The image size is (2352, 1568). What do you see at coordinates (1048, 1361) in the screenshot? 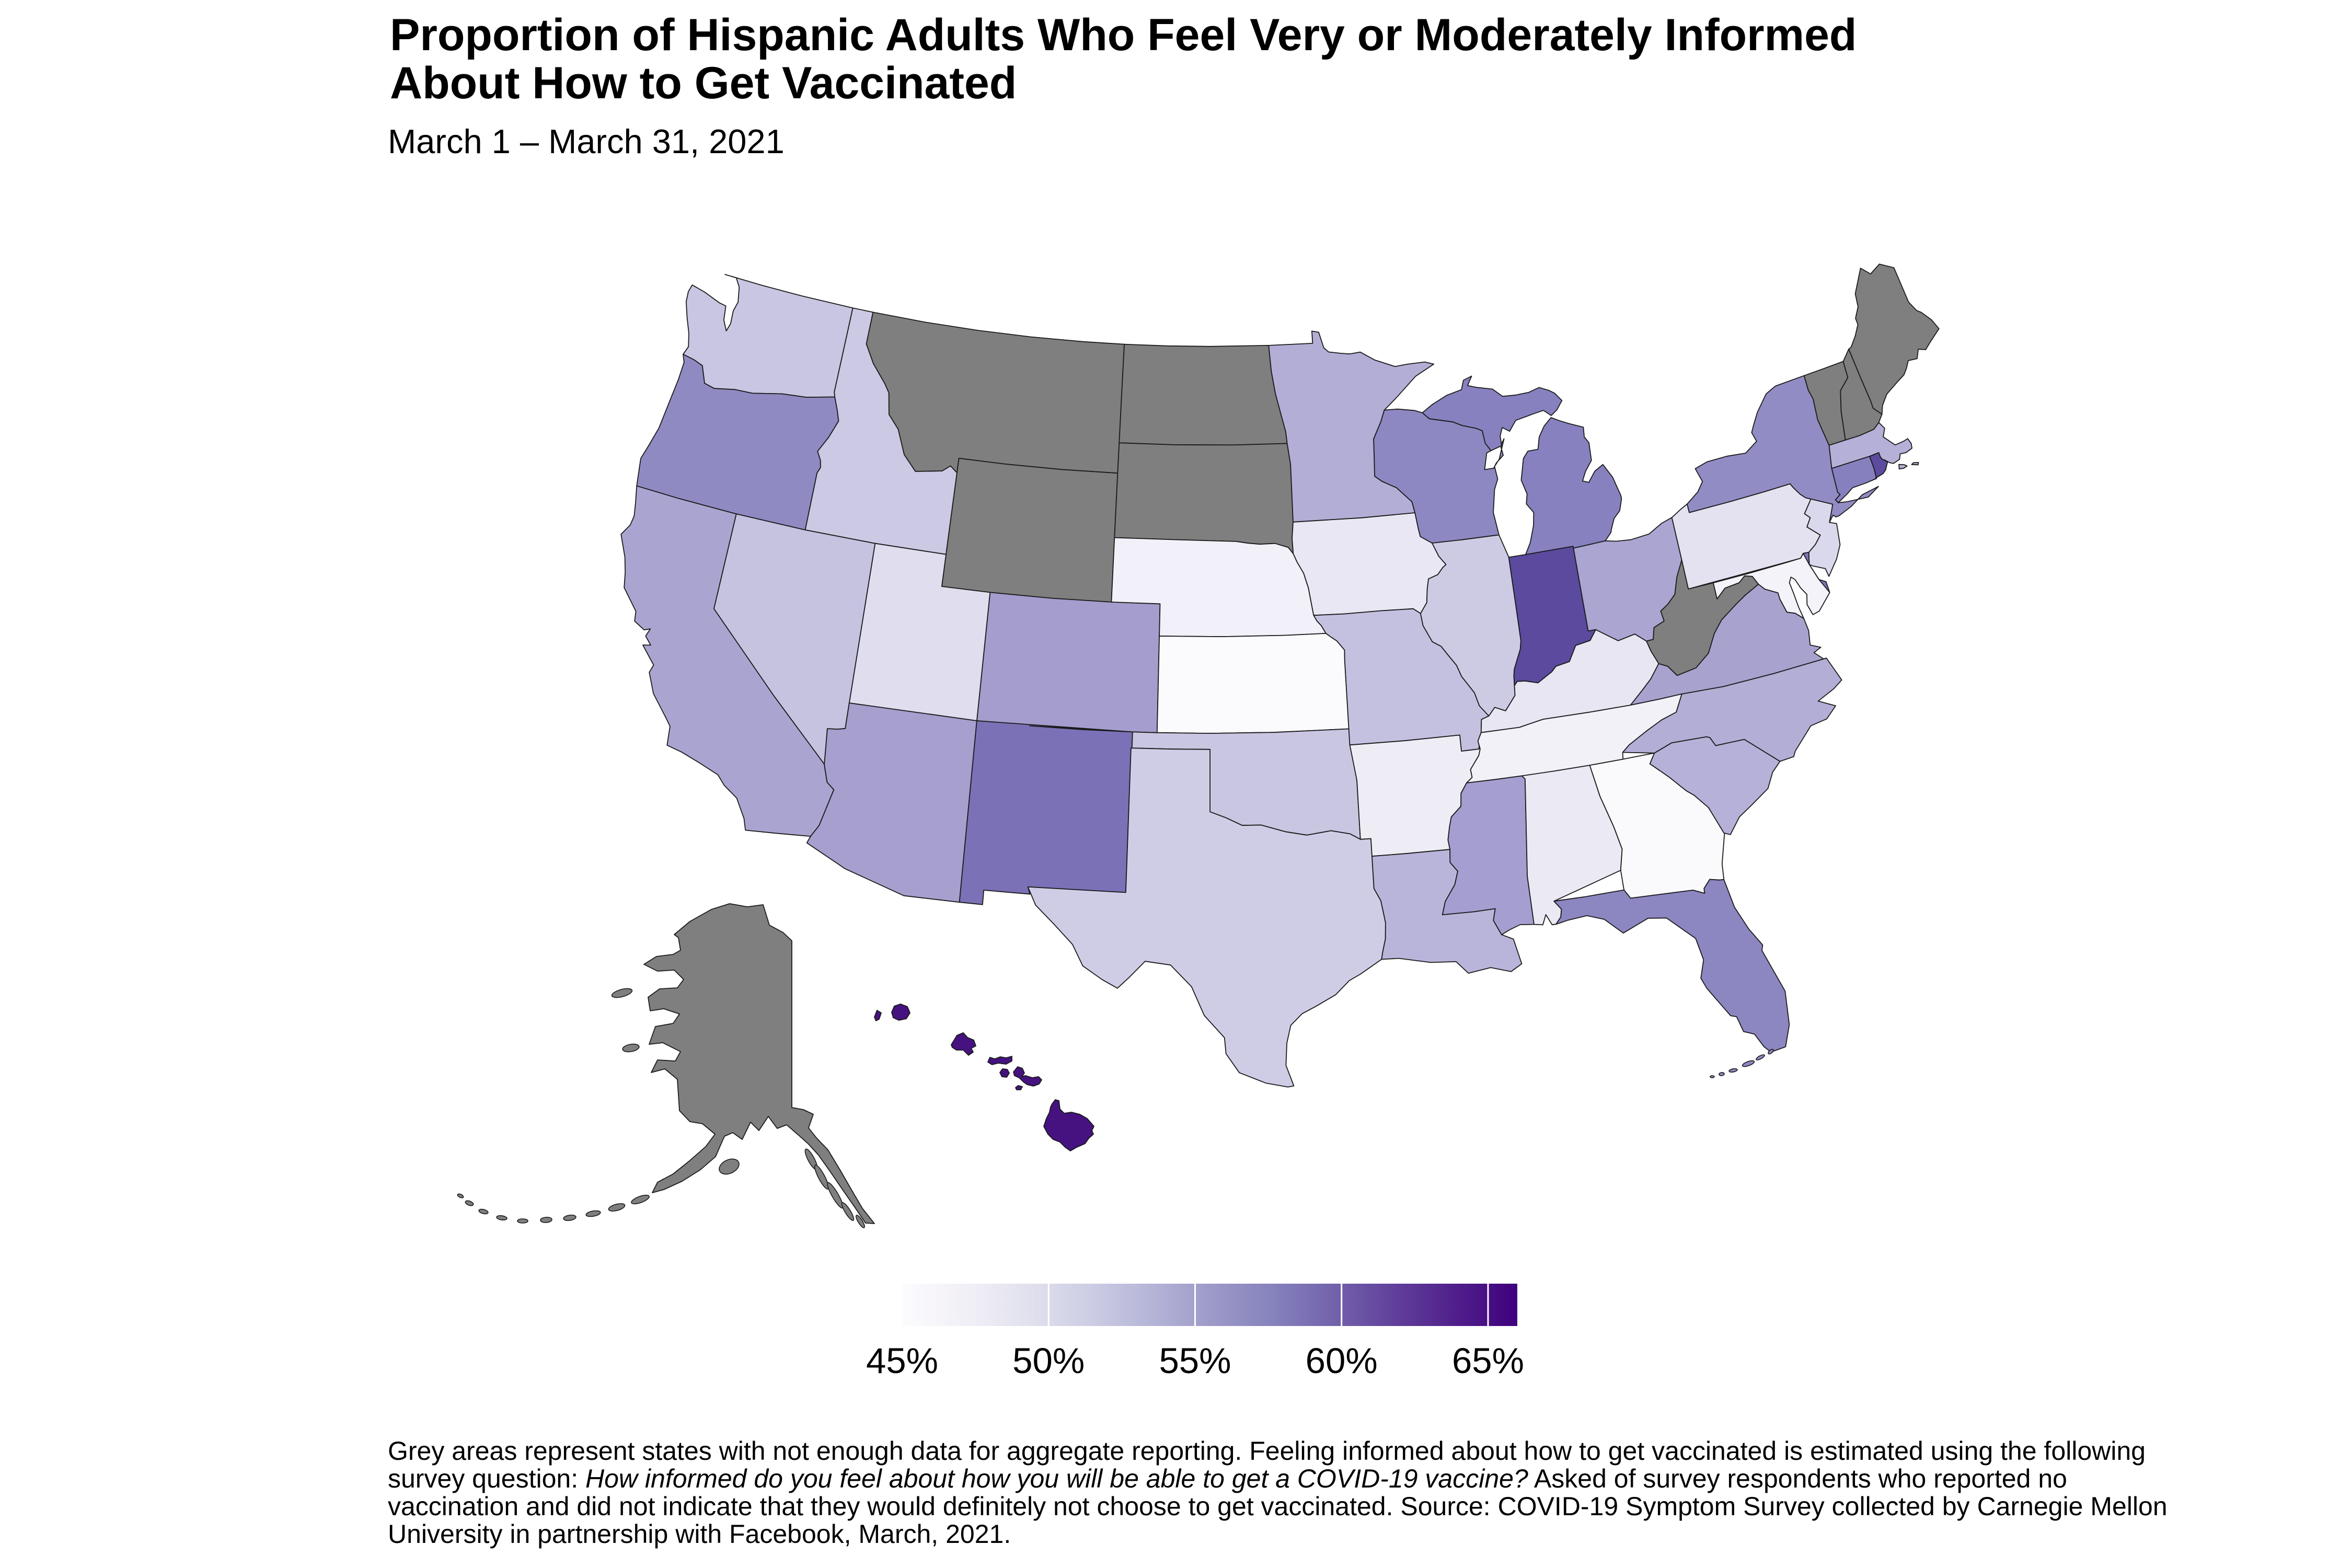
I see `svg-text: 50%` at bounding box center [1048, 1361].